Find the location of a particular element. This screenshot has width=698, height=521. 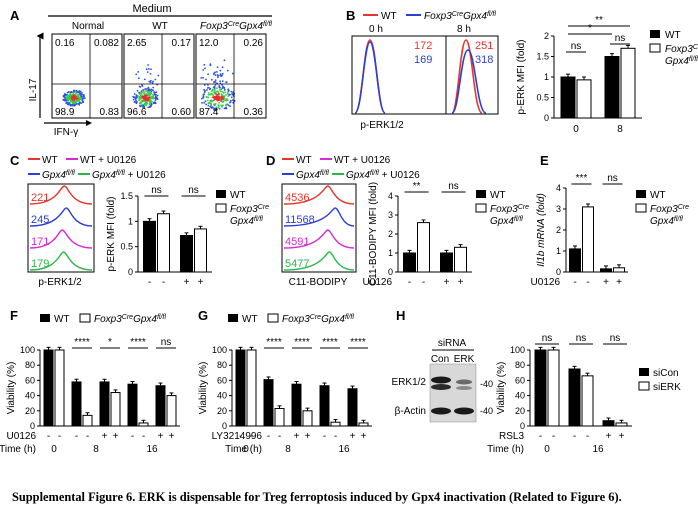

d-hist-frame is located at coordinates (319, 228).